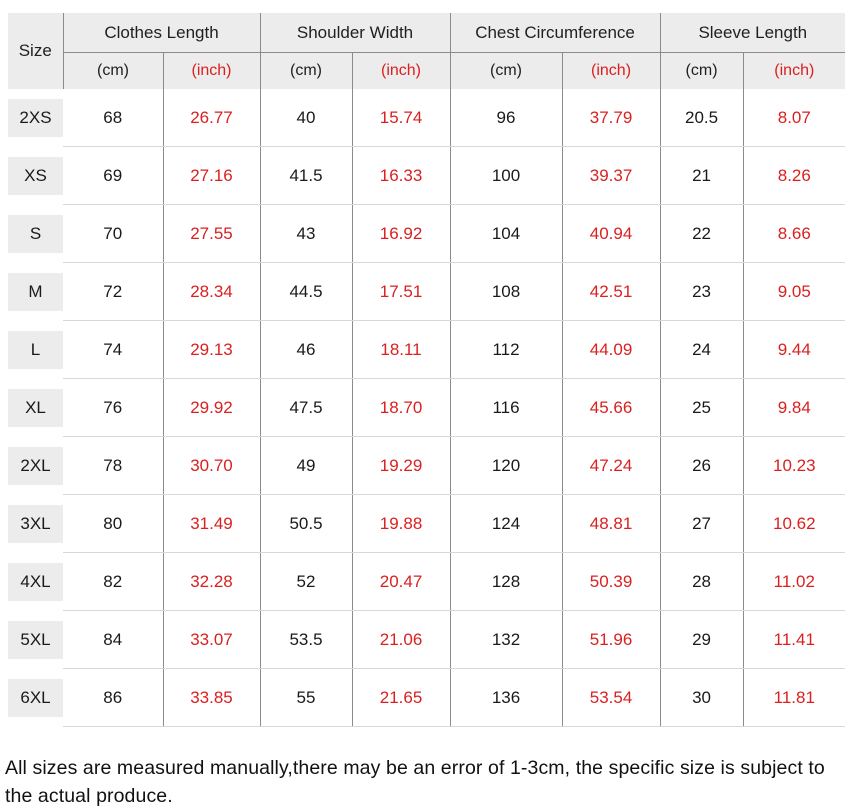  What do you see at coordinates (113, 118) in the screenshot?
I see `value-cell-cm: 68` at bounding box center [113, 118].